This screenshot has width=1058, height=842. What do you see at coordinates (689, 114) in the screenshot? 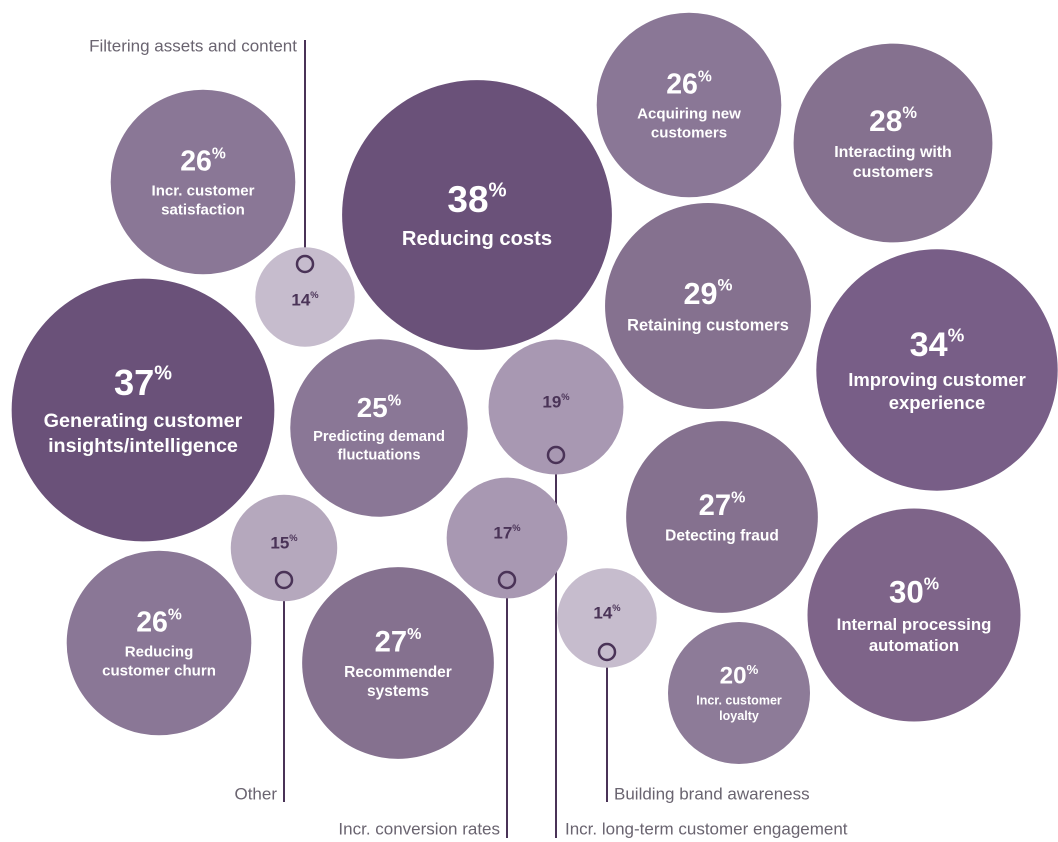
I see `bubble-label: Acquiring new` at bounding box center [689, 114].